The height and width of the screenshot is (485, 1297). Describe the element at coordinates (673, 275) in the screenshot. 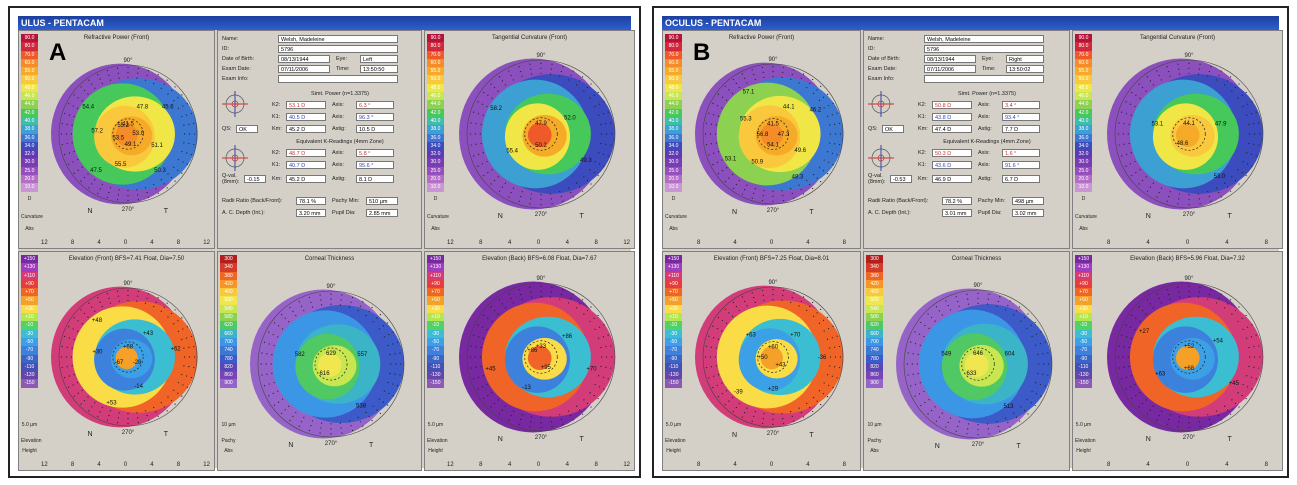

I see `scale-step: +110` at that location.